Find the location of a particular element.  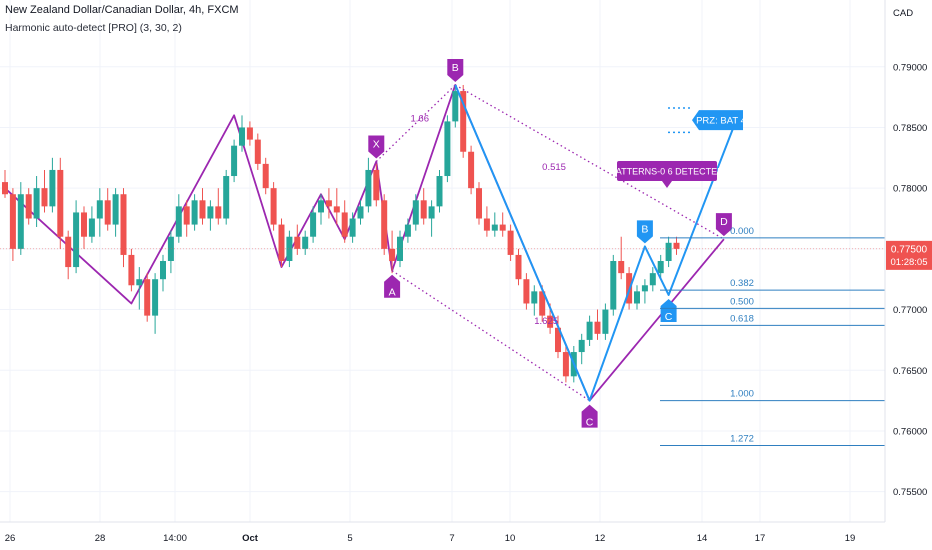

x-tick-label: Oct is located at coordinates (250, 538).